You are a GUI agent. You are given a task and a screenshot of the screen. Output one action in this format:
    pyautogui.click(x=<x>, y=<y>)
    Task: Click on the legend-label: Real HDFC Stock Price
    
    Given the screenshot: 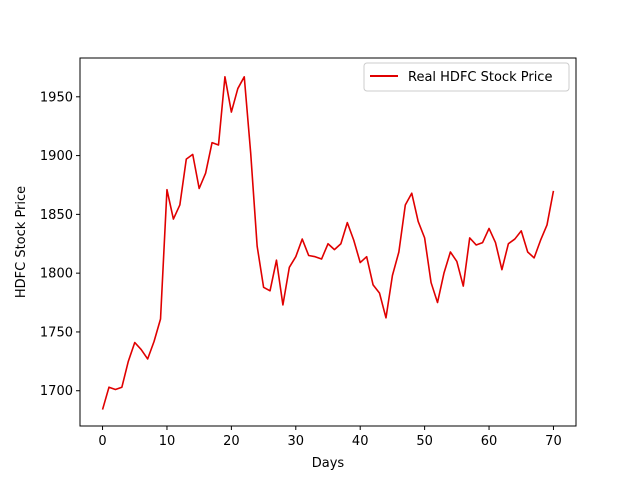 What is the action you would take?
    pyautogui.click(x=480, y=77)
    